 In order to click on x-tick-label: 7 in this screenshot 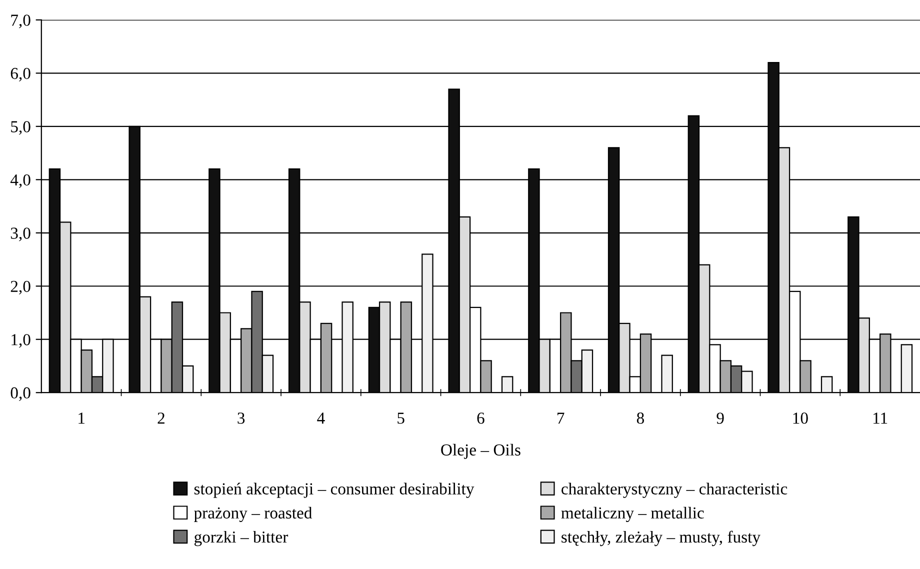, I will do `click(561, 418)`.